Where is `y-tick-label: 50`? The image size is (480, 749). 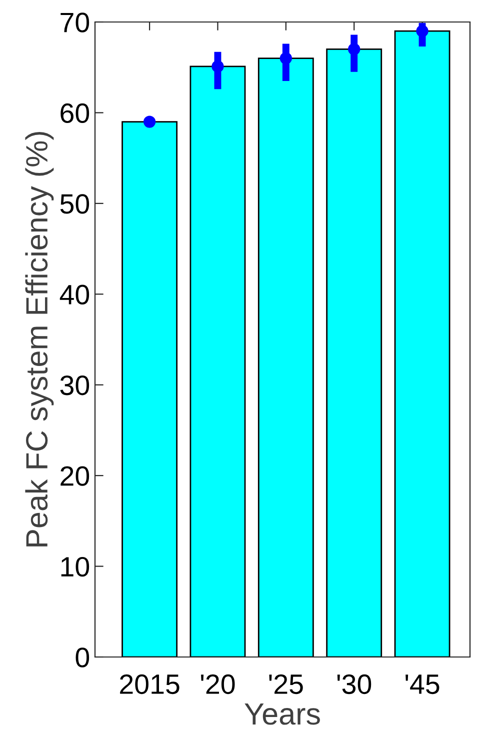
y-tick-label: 50 is located at coordinates (75, 204).